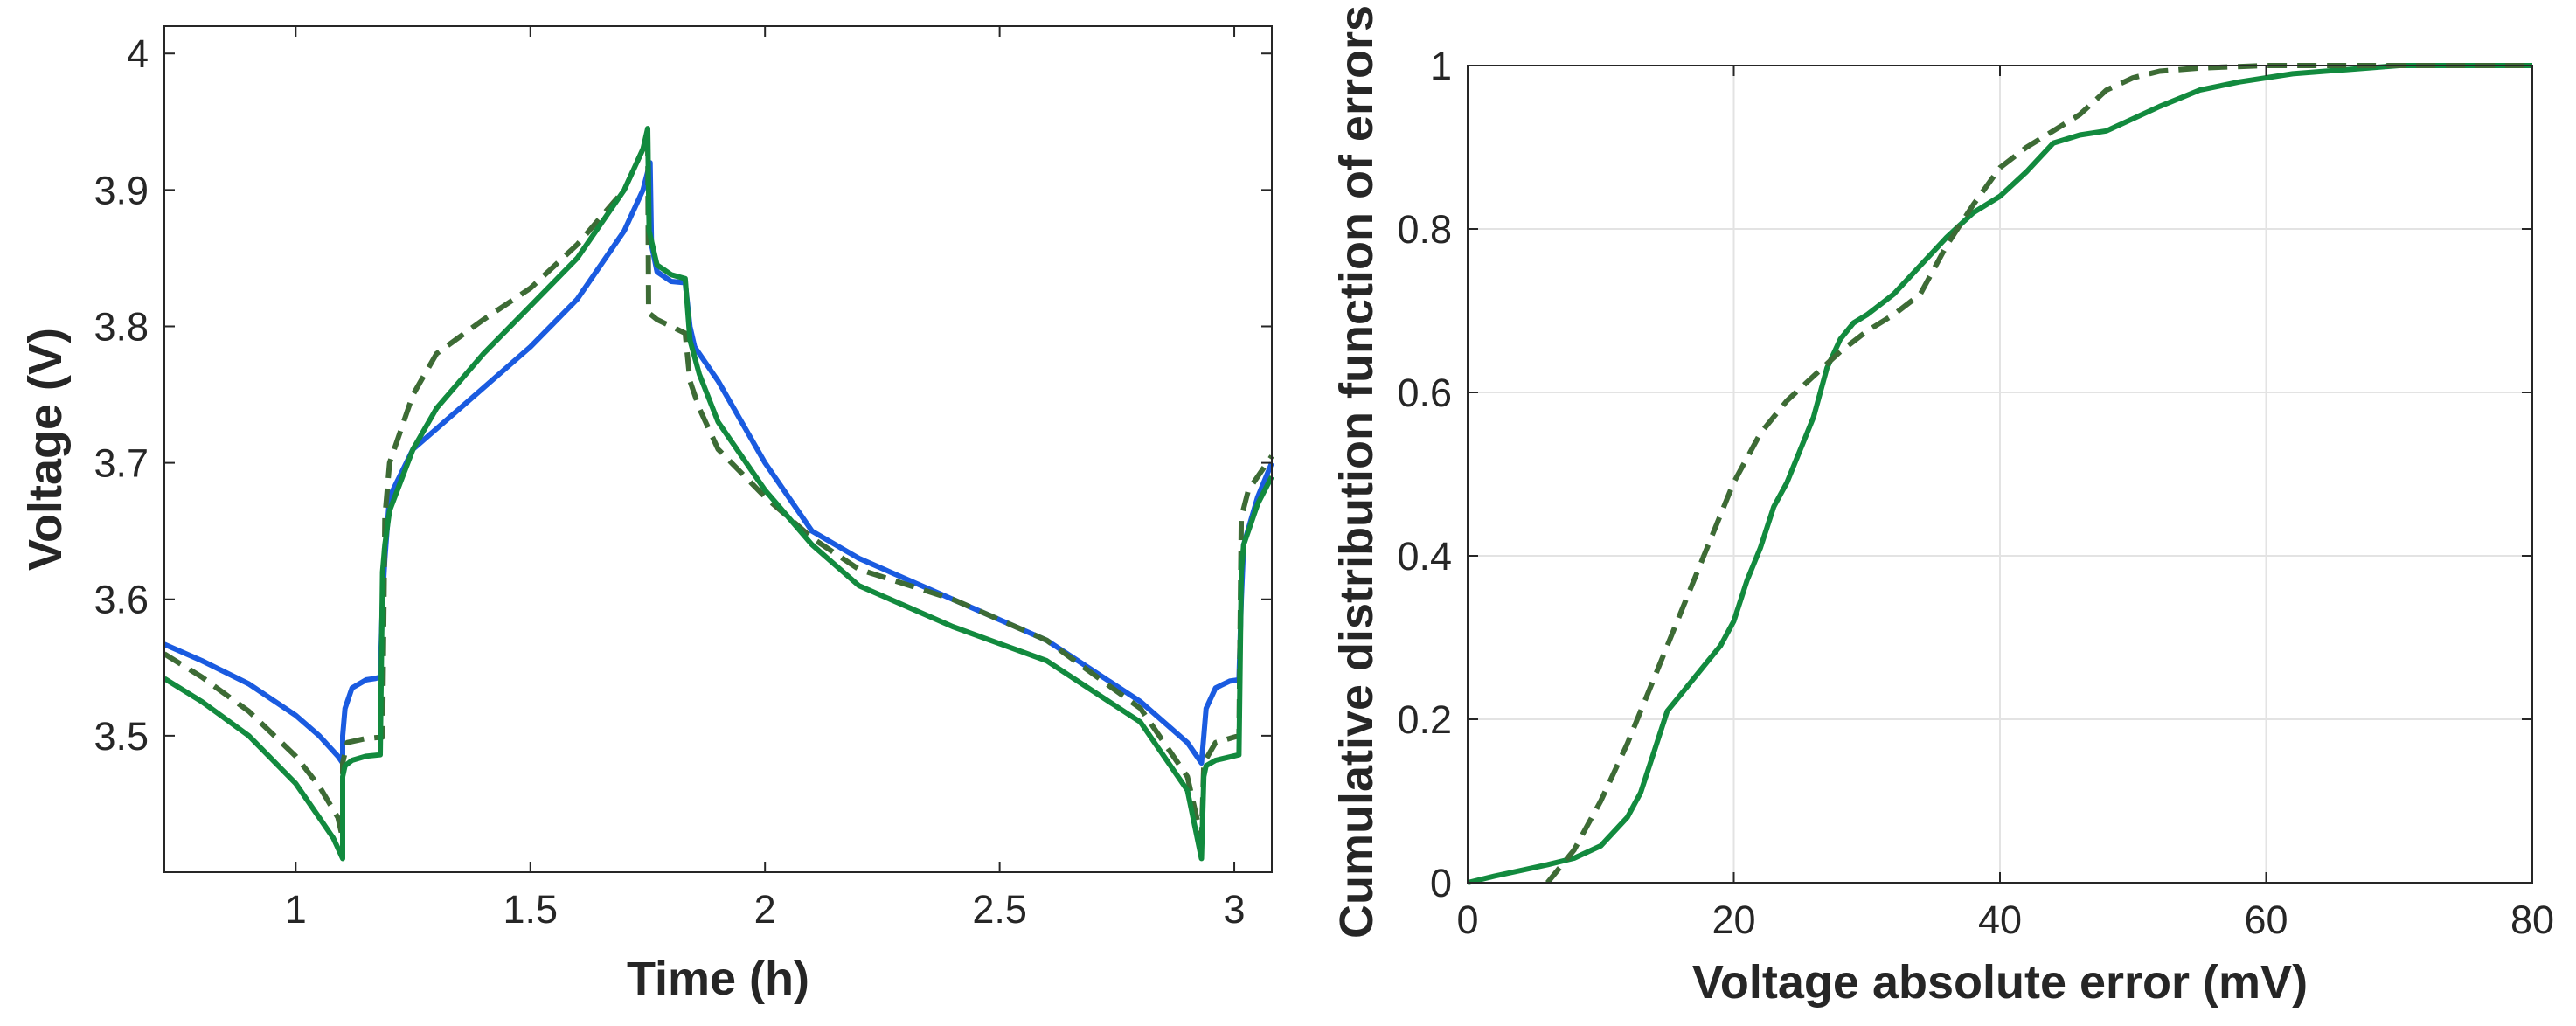  What do you see at coordinates (1441, 66) in the screenshot?
I see `y-tick-label: 1` at bounding box center [1441, 66].